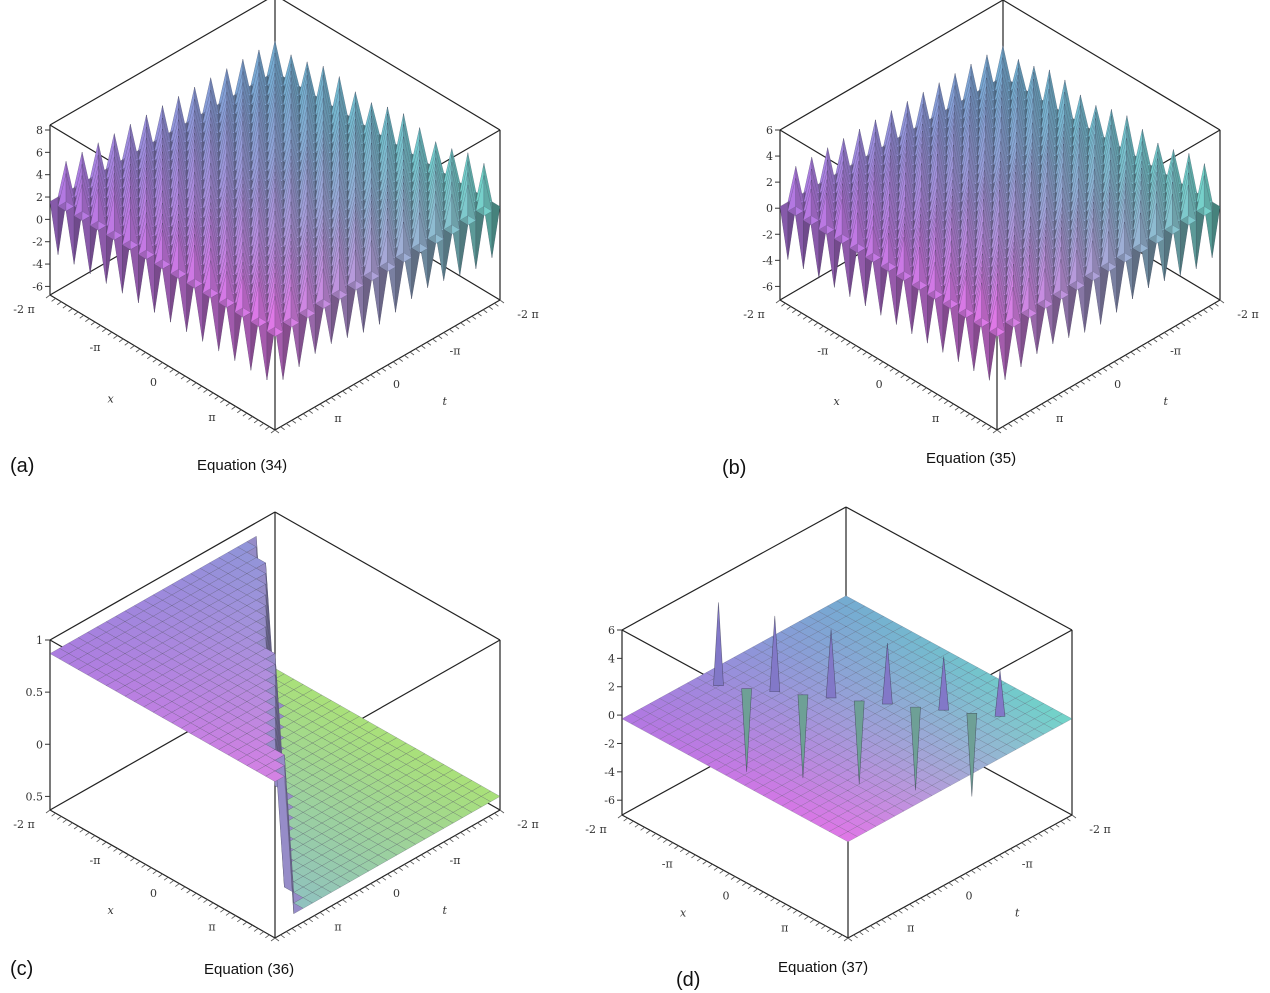 This screenshot has height=993, width=1270. What do you see at coordinates (39, 197) in the screenshot?
I see `z-tick-label-a: 2` at bounding box center [39, 197].